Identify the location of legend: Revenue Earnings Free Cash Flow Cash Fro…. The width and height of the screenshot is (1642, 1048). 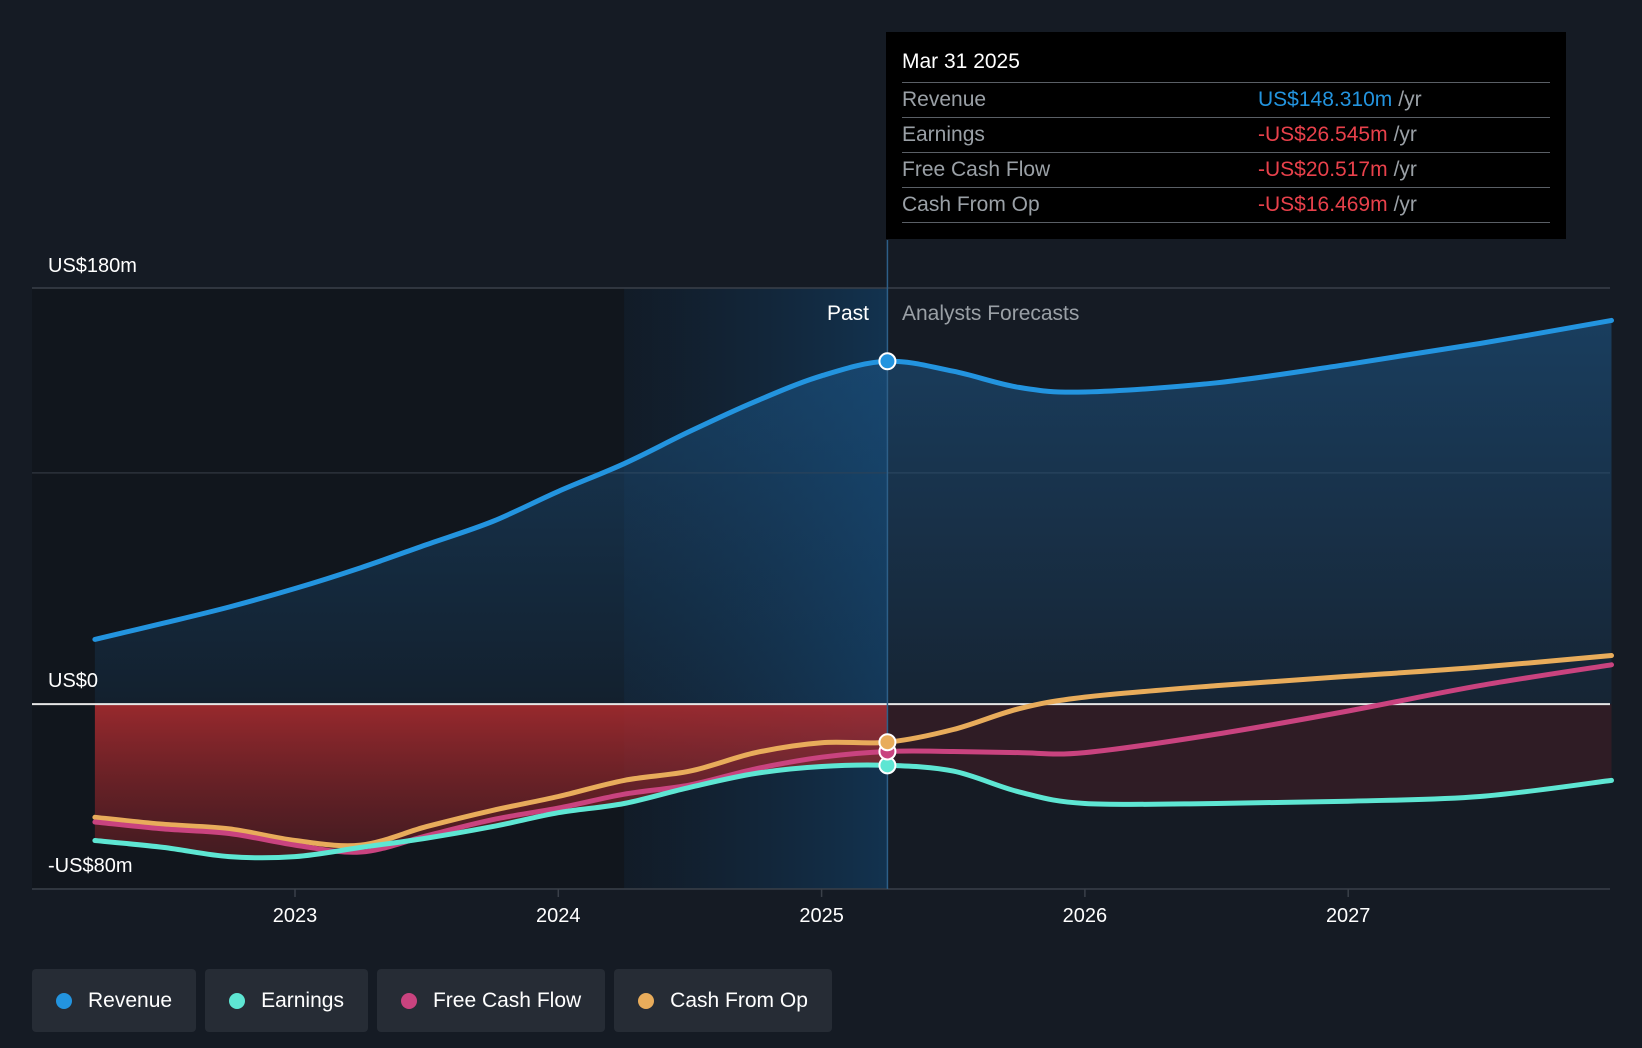
(432, 1000).